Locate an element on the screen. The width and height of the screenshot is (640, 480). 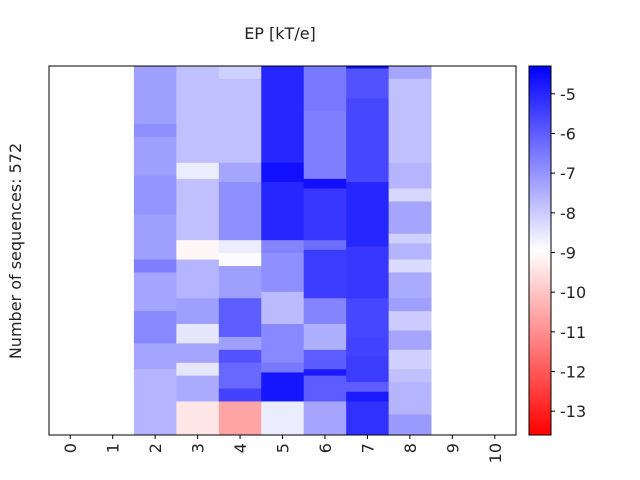
colorbar-tick-label: -7 is located at coordinates (568, 173).